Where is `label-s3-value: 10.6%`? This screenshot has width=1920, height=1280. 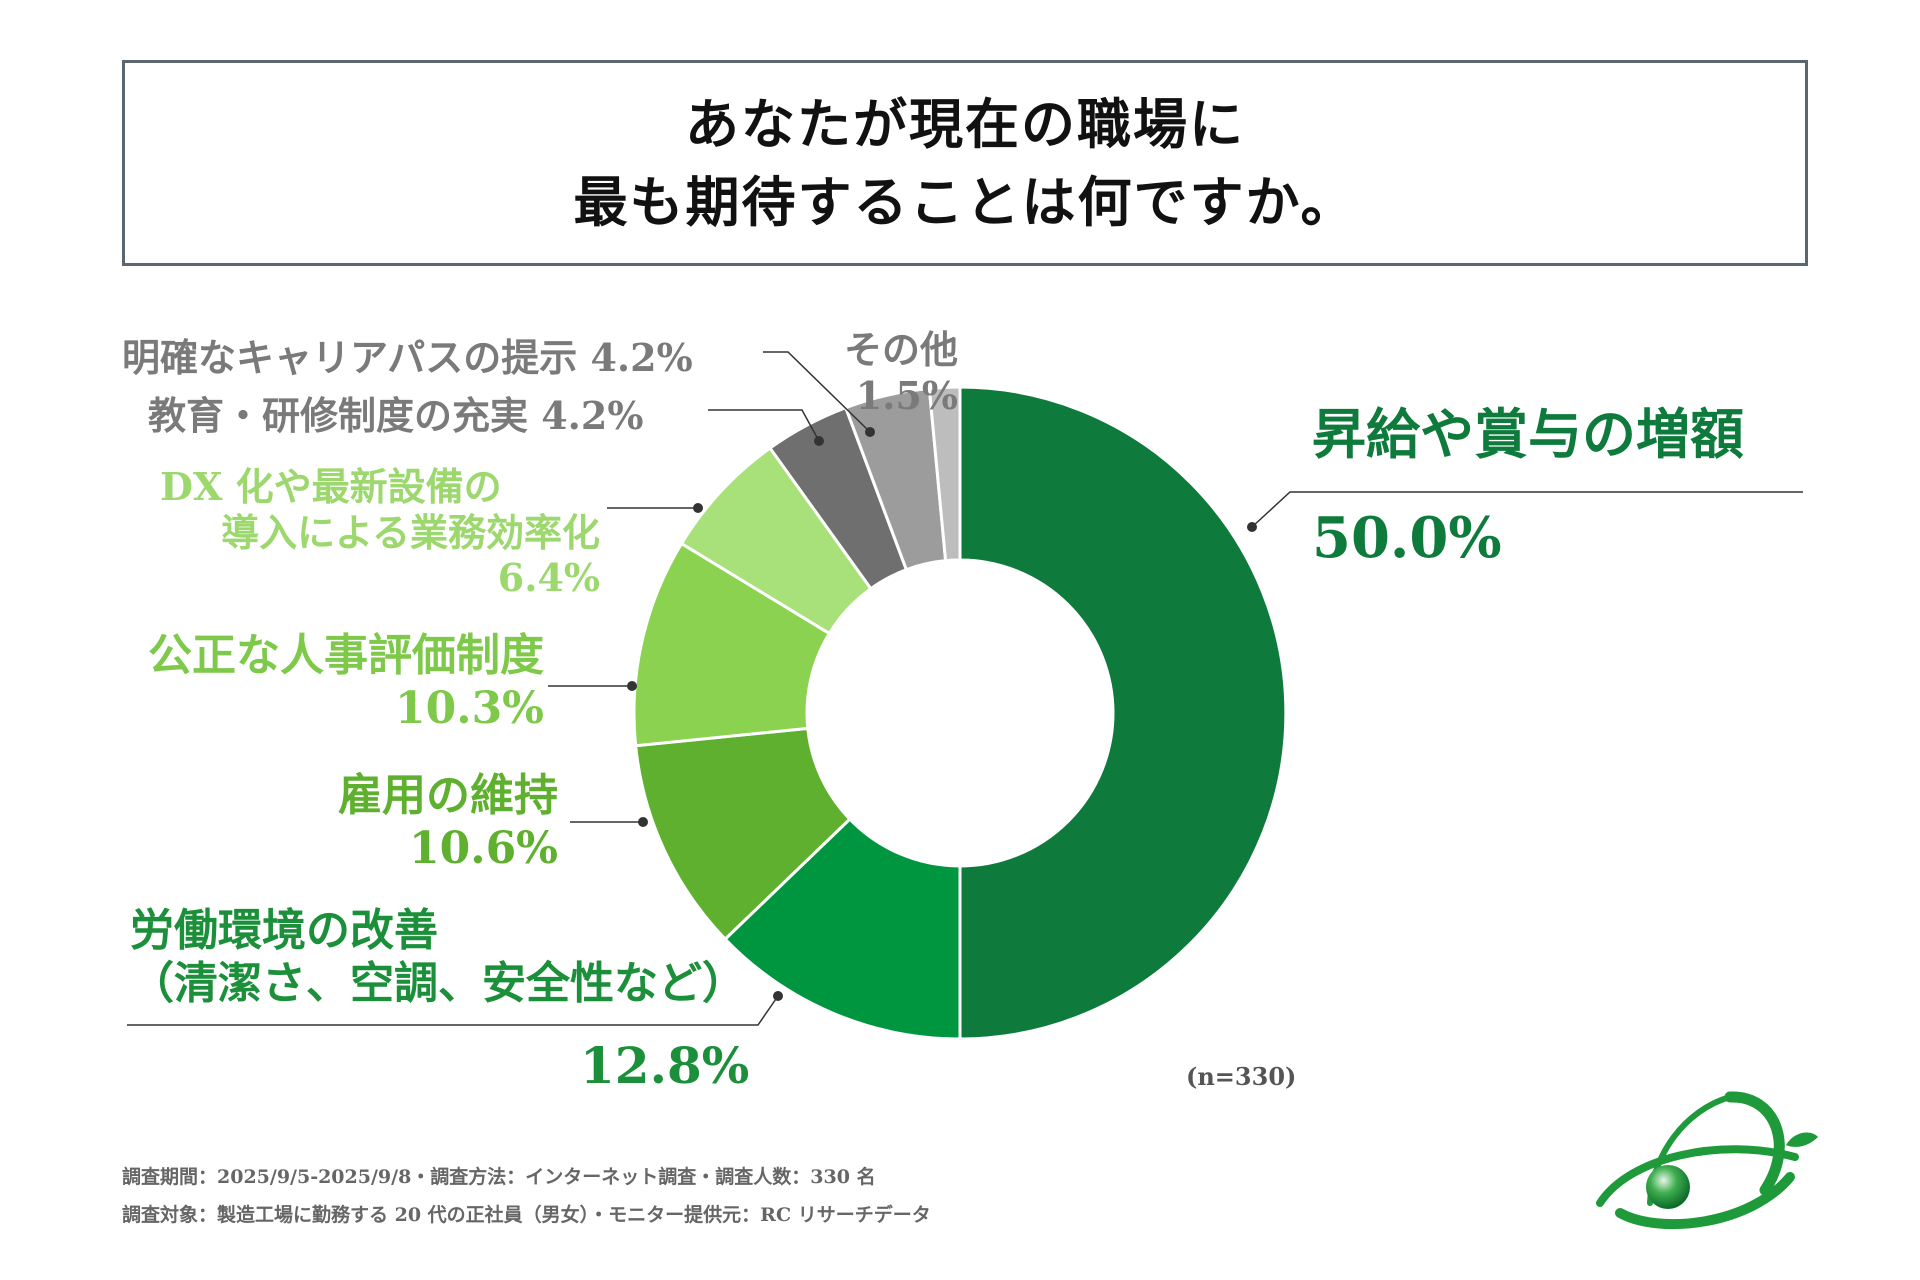
label-s3-value: 10.6% is located at coordinates (483, 848).